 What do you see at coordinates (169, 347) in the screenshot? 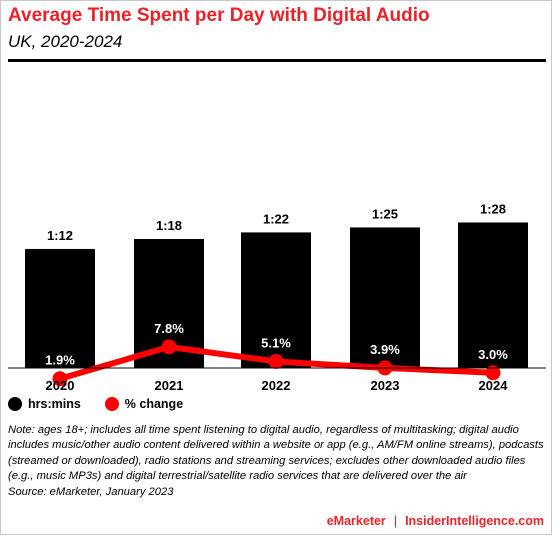
I see `line-point-2021` at bounding box center [169, 347].